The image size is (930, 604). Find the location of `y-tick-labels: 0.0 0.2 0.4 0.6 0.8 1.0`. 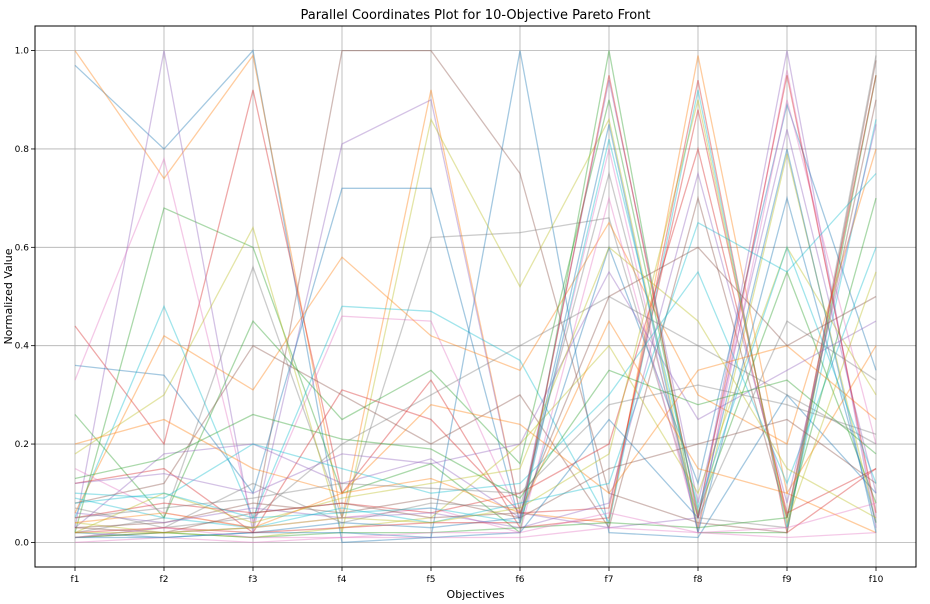

y-tick-labels: 0.0 0.2 0.4 0.6 0.8 1.0 is located at coordinates (25, 297).